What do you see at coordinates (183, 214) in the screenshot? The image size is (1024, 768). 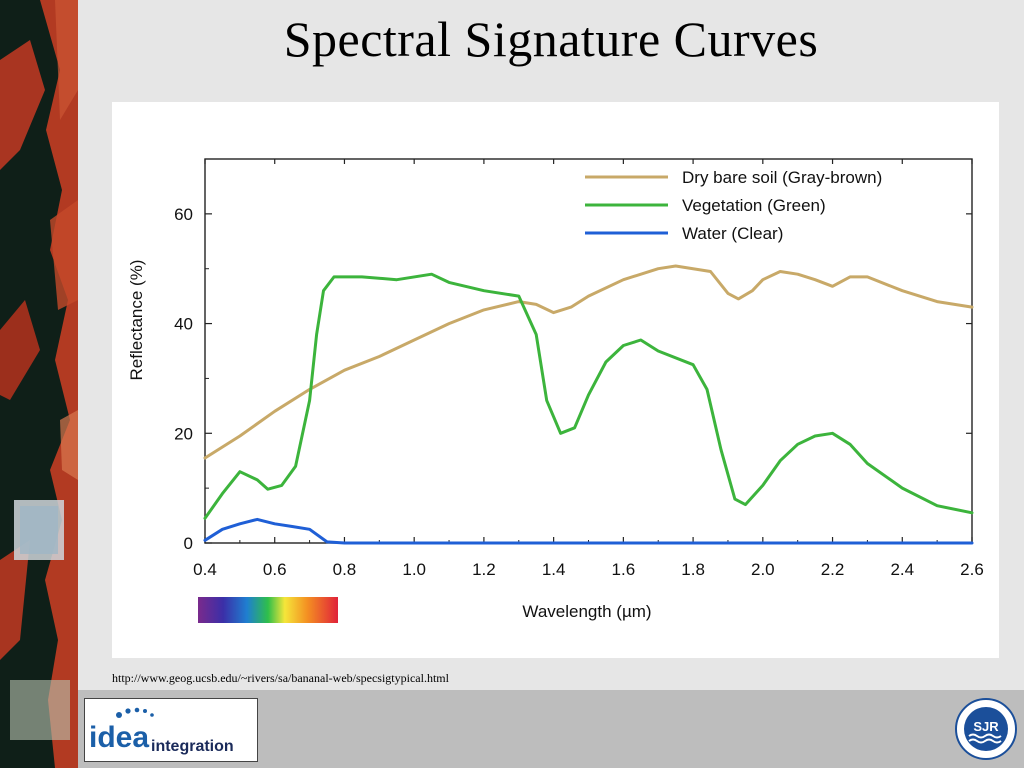 I see `y-tick-label: 60` at bounding box center [183, 214].